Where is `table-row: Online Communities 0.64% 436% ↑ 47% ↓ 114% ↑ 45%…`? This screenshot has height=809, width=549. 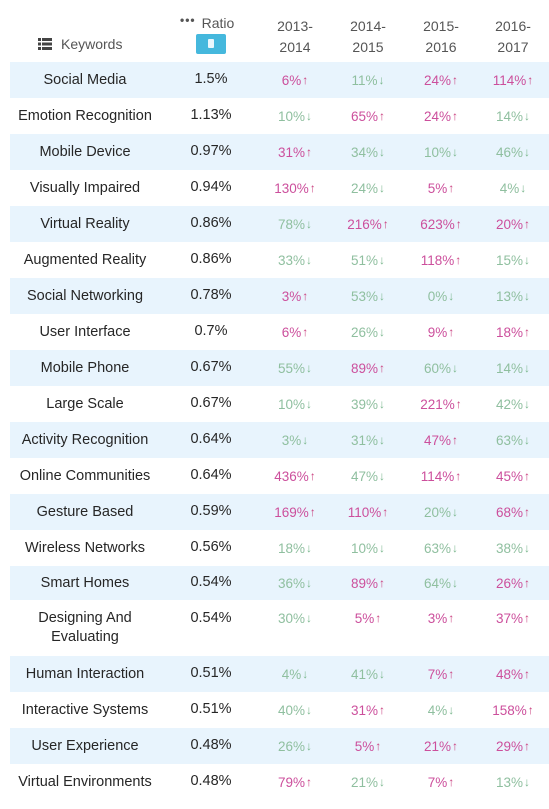 table-row: Online Communities 0.64% 436% ↑ 47% ↓ 114% ↑ 45%… is located at coordinates (274, 476).